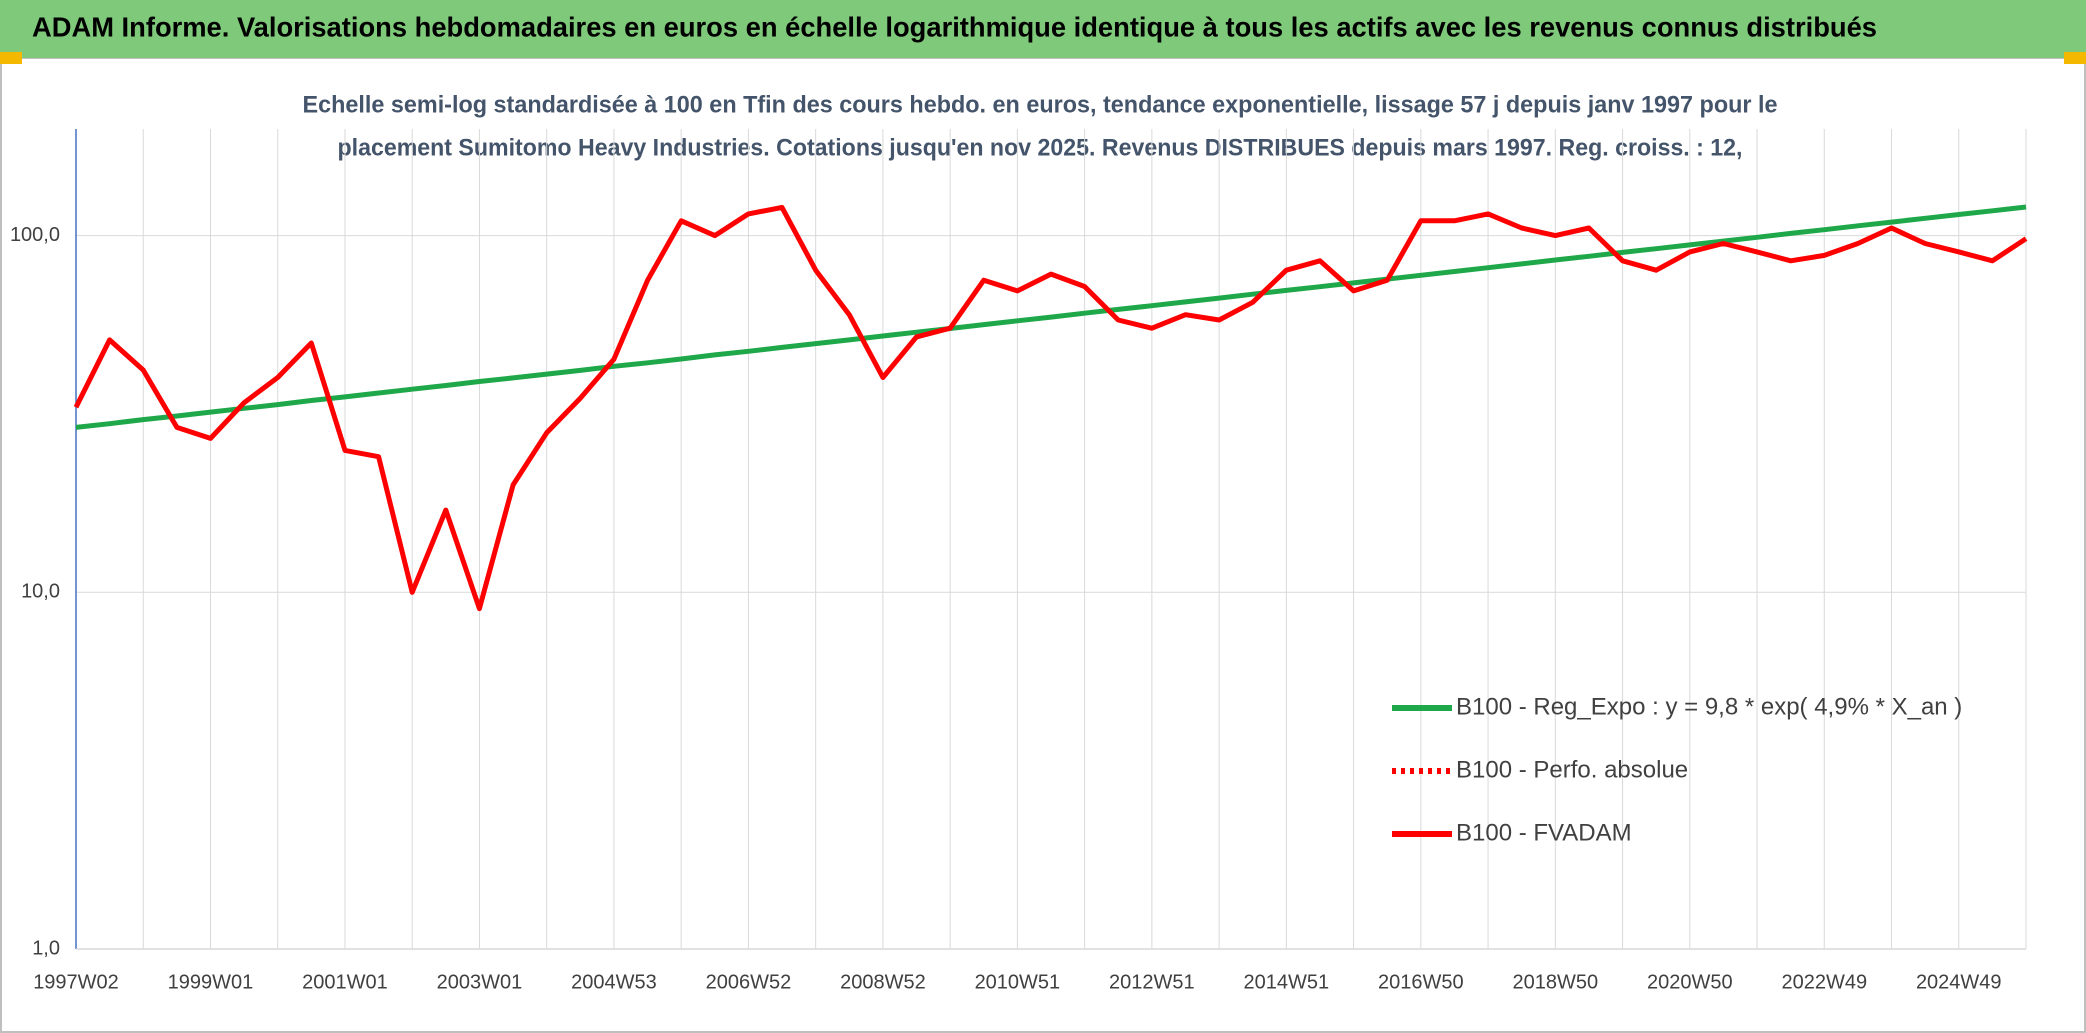 Image resolution: width=2086 pixels, height=1033 pixels. Describe the element at coordinates (1544, 832) in the screenshot. I see `legend-label: B100 - FVADAM` at that location.